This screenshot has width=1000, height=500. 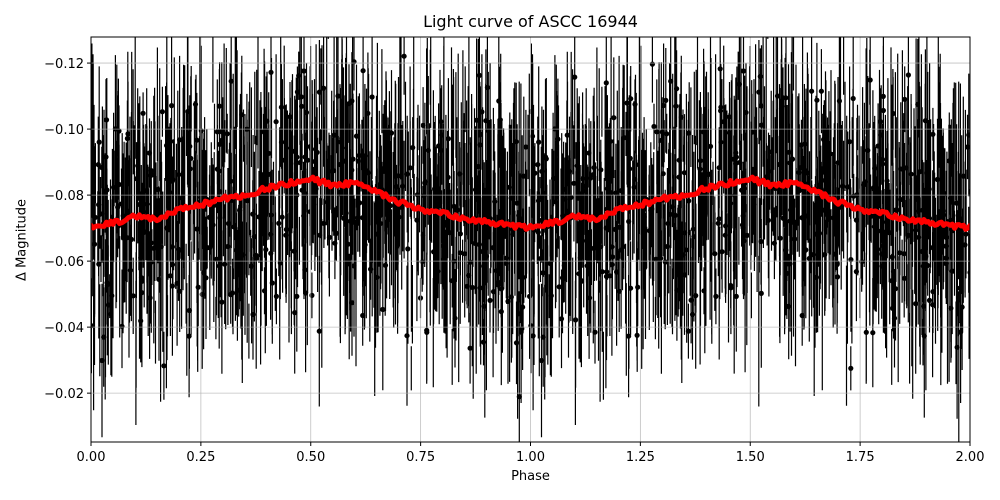 What do you see at coordinates (530, 476) in the screenshot?
I see `x-axis-label: Phase` at bounding box center [530, 476].